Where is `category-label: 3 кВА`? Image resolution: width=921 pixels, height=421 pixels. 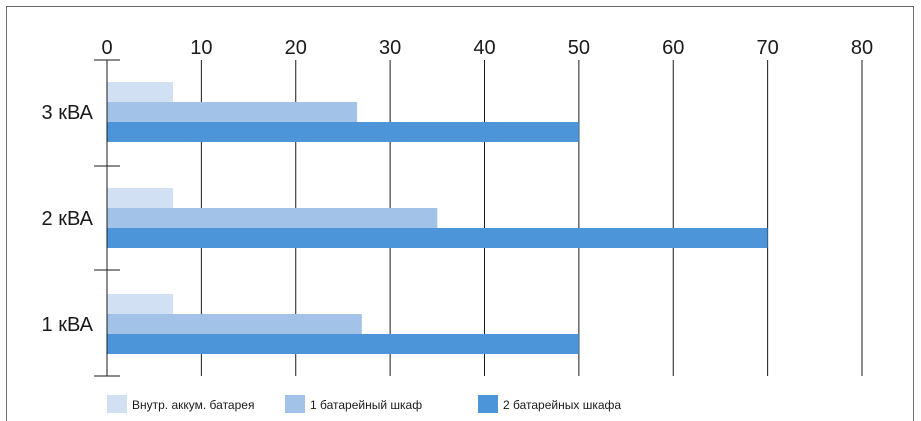 category-label: 3 кВА is located at coordinates (68, 113).